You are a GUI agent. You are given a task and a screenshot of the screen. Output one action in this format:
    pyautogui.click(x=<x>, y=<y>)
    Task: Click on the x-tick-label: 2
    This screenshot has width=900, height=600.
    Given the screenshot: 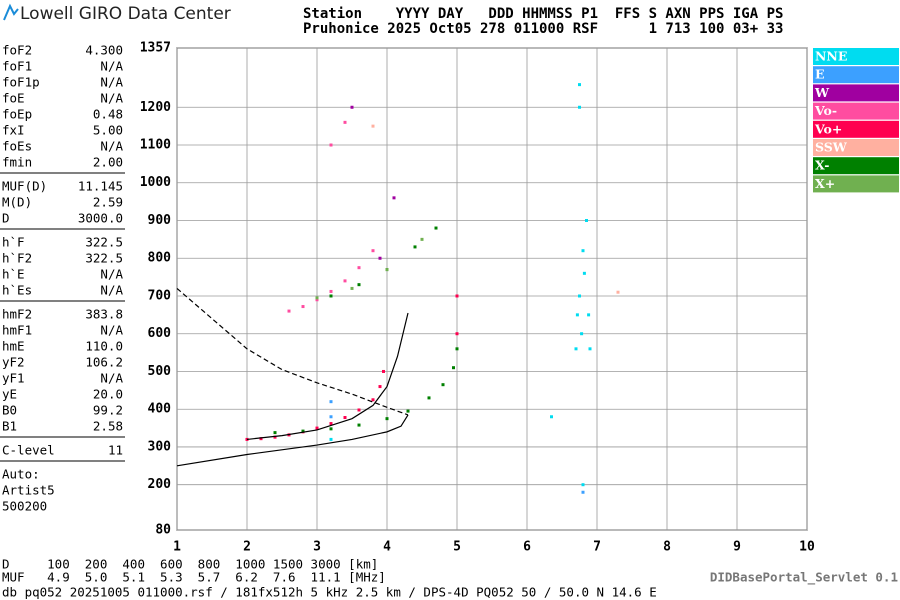 What is the action you would take?
    pyautogui.click(x=247, y=547)
    